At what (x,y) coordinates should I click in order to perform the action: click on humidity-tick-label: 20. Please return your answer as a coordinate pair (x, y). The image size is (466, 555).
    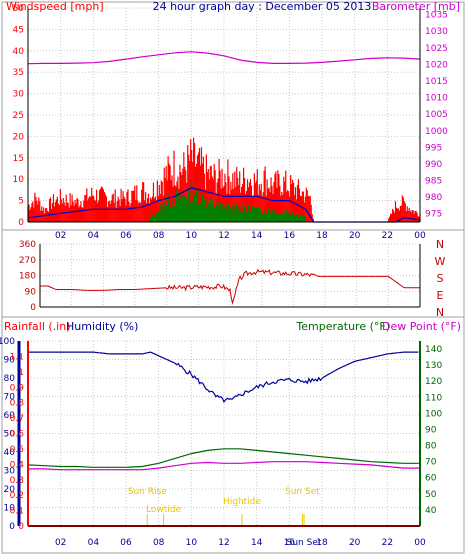
    Looking at the image, I should click on (10, 490).